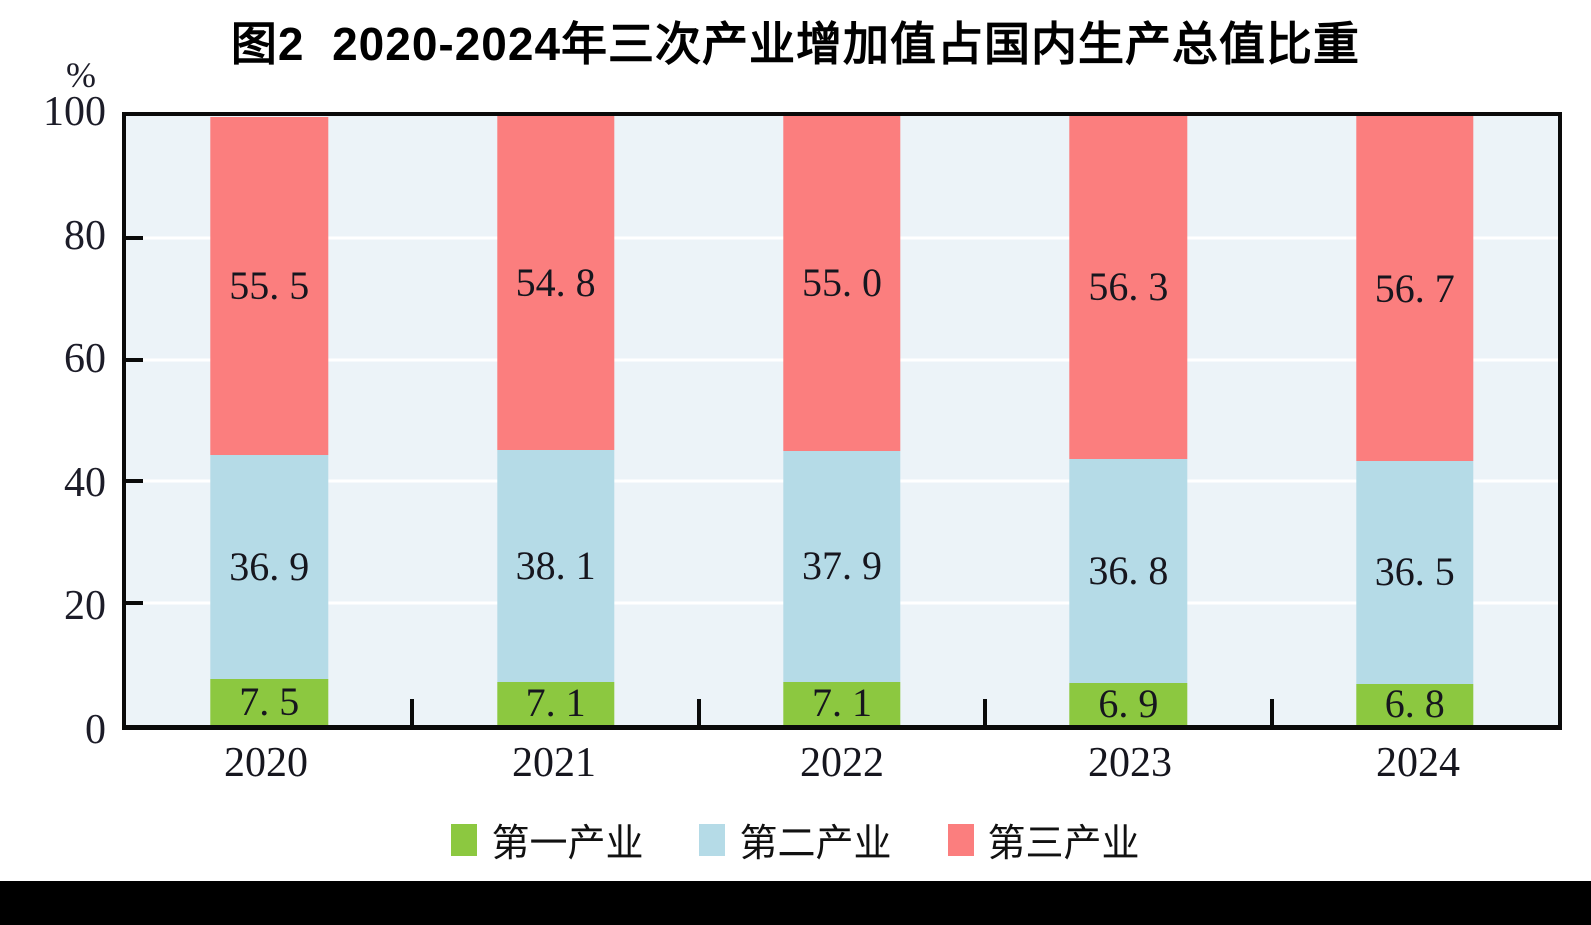 This screenshot has height=925, width=1591. I want to click on category-cell-2024: 6. 8 36. 5 56. 7, so click(1415, 420).